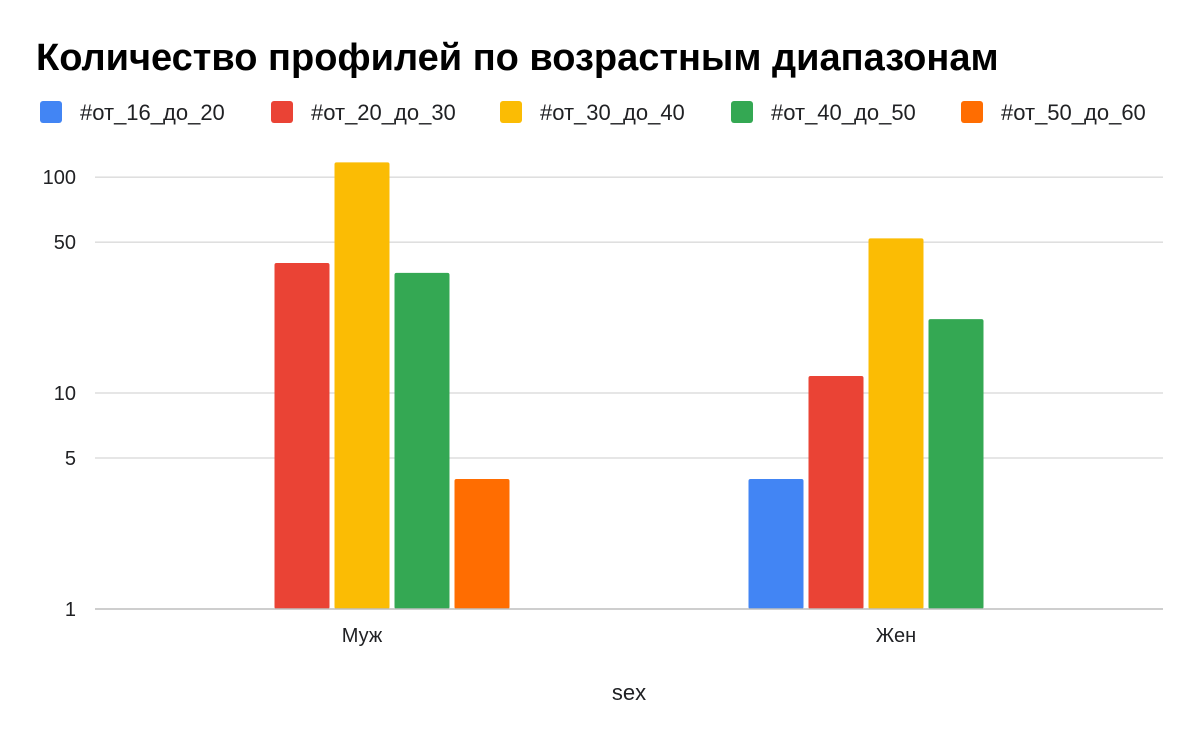 Image resolution: width=1200 pixels, height=742 pixels. Describe the element at coordinates (629, 636) in the screenshot. I see `x-axis-ticks: Муж Жен` at that location.